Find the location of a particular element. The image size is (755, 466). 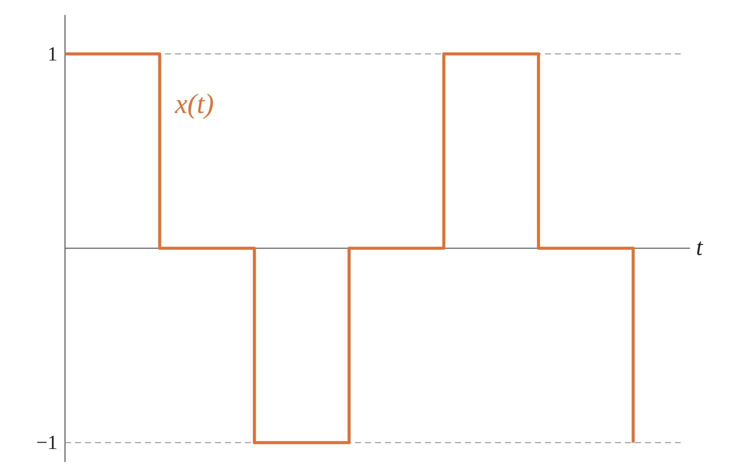

annotation: x(t) is located at coordinates (194, 104).